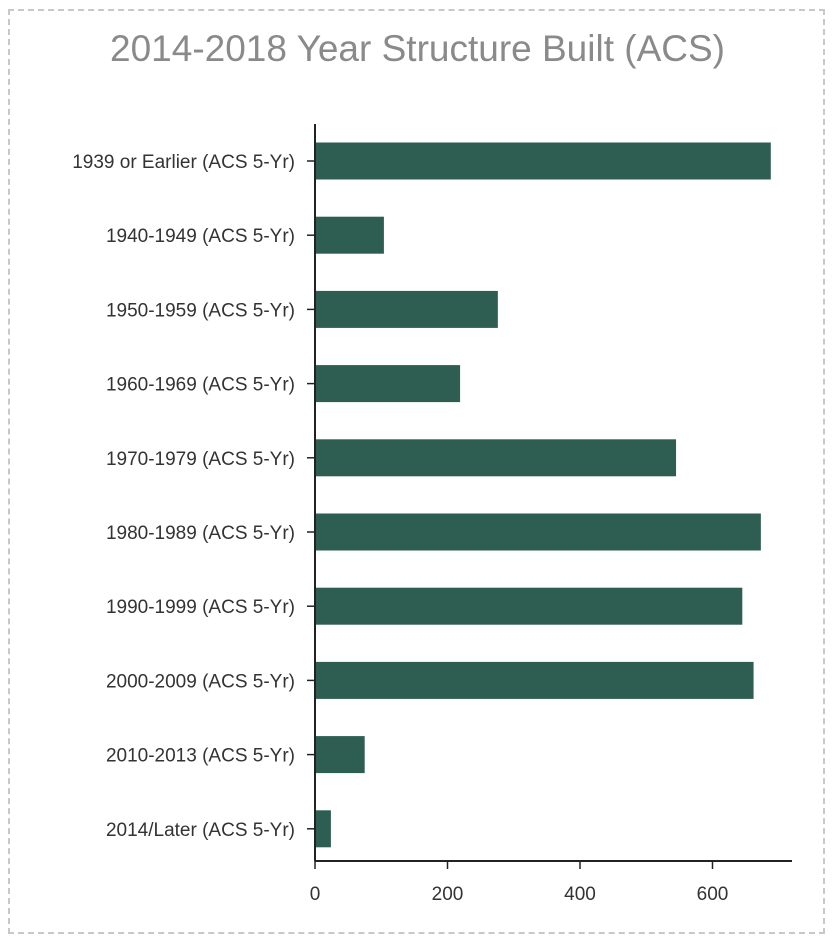 The image size is (835, 942). I want to click on category-label: 2010-2013 (ACS 5-Yr), so click(200, 756).